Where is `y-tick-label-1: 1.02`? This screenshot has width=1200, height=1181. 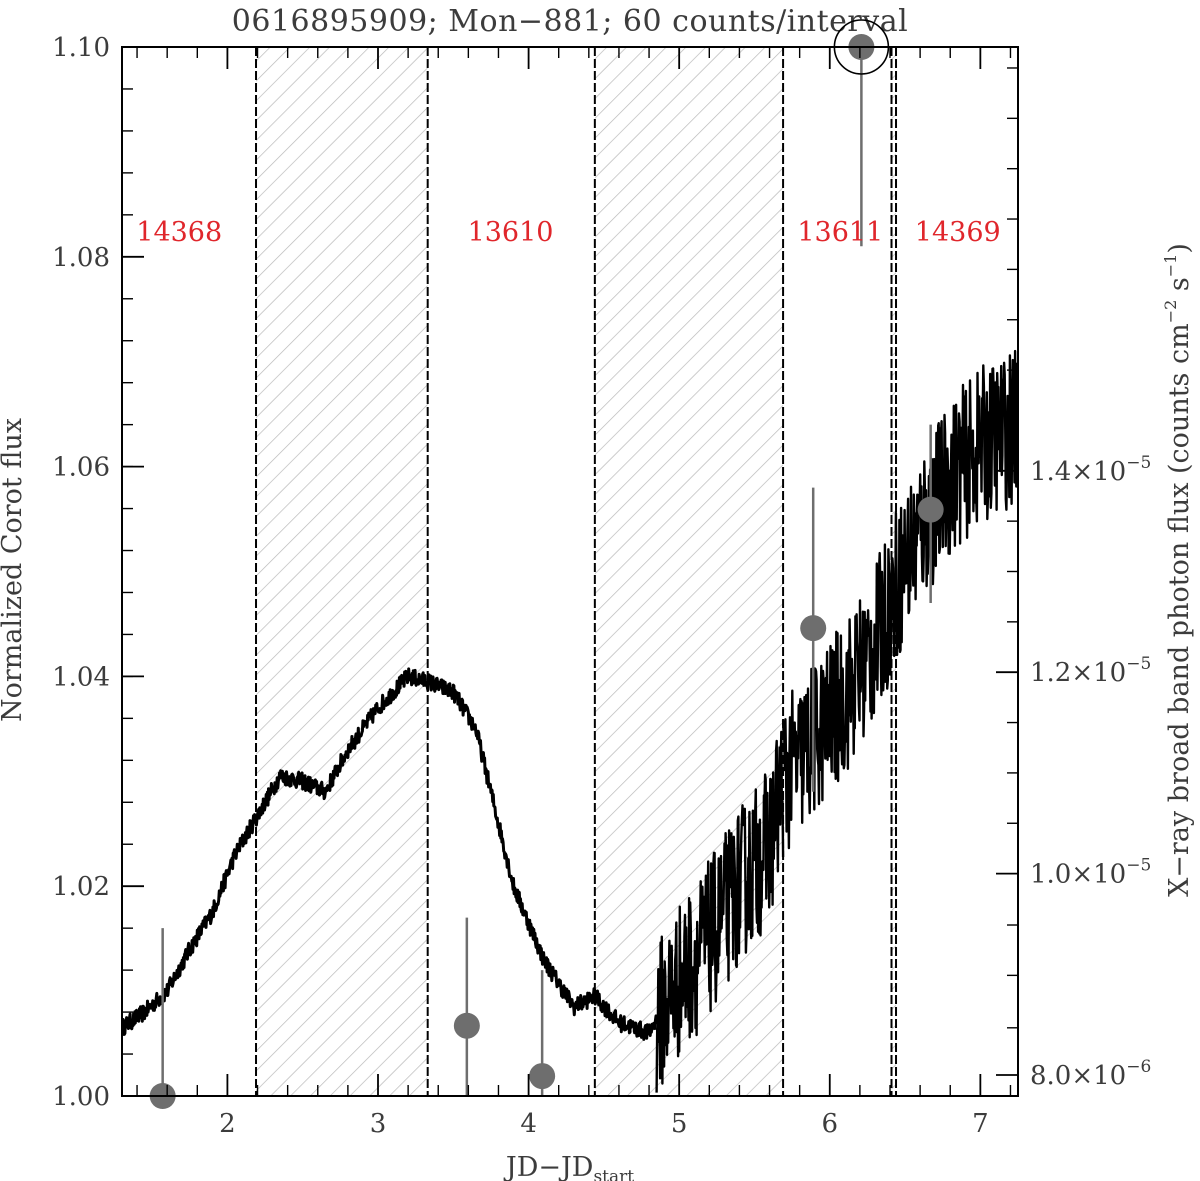 y-tick-label-1: 1.02 is located at coordinates (81, 887).